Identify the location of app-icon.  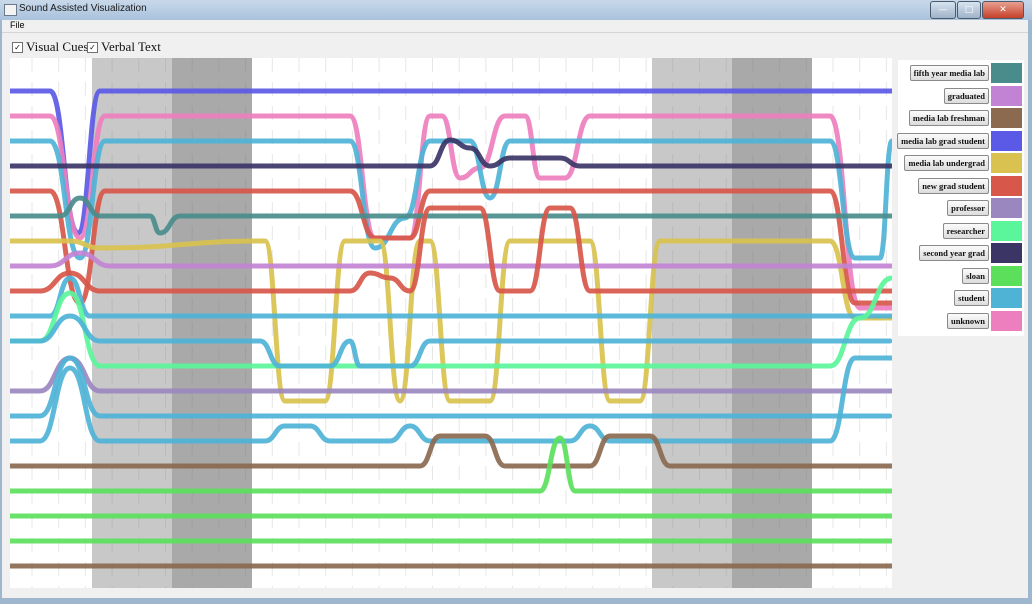
(10, 10).